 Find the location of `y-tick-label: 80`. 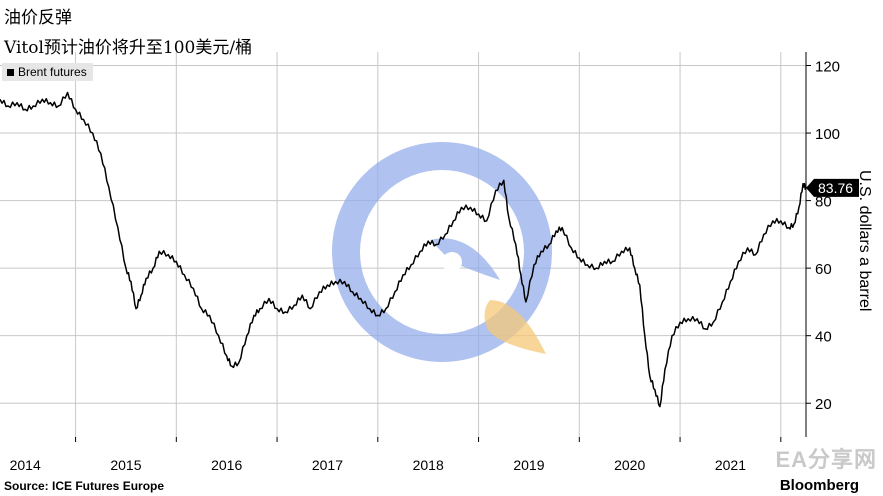

y-tick-label: 80 is located at coordinates (823, 202).